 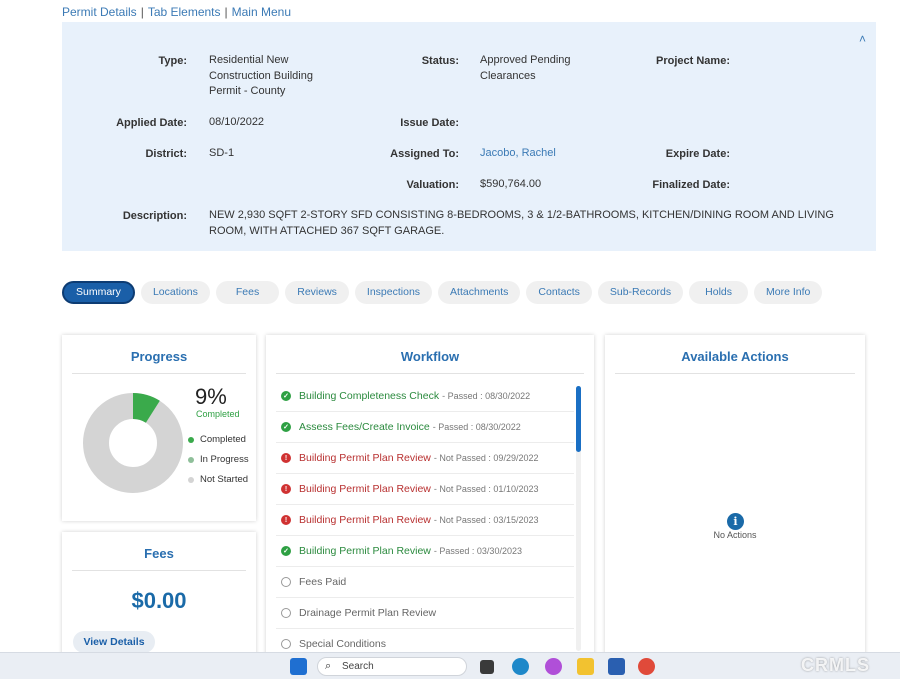 What do you see at coordinates (364, 427) in the screenshot?
I see `workflow-item-name: Assess Fees/Create Invoice` at bounding box center [364, 427].